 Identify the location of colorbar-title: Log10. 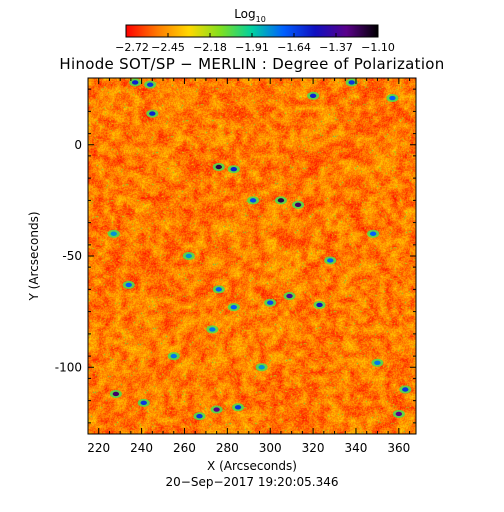
(250, 15).